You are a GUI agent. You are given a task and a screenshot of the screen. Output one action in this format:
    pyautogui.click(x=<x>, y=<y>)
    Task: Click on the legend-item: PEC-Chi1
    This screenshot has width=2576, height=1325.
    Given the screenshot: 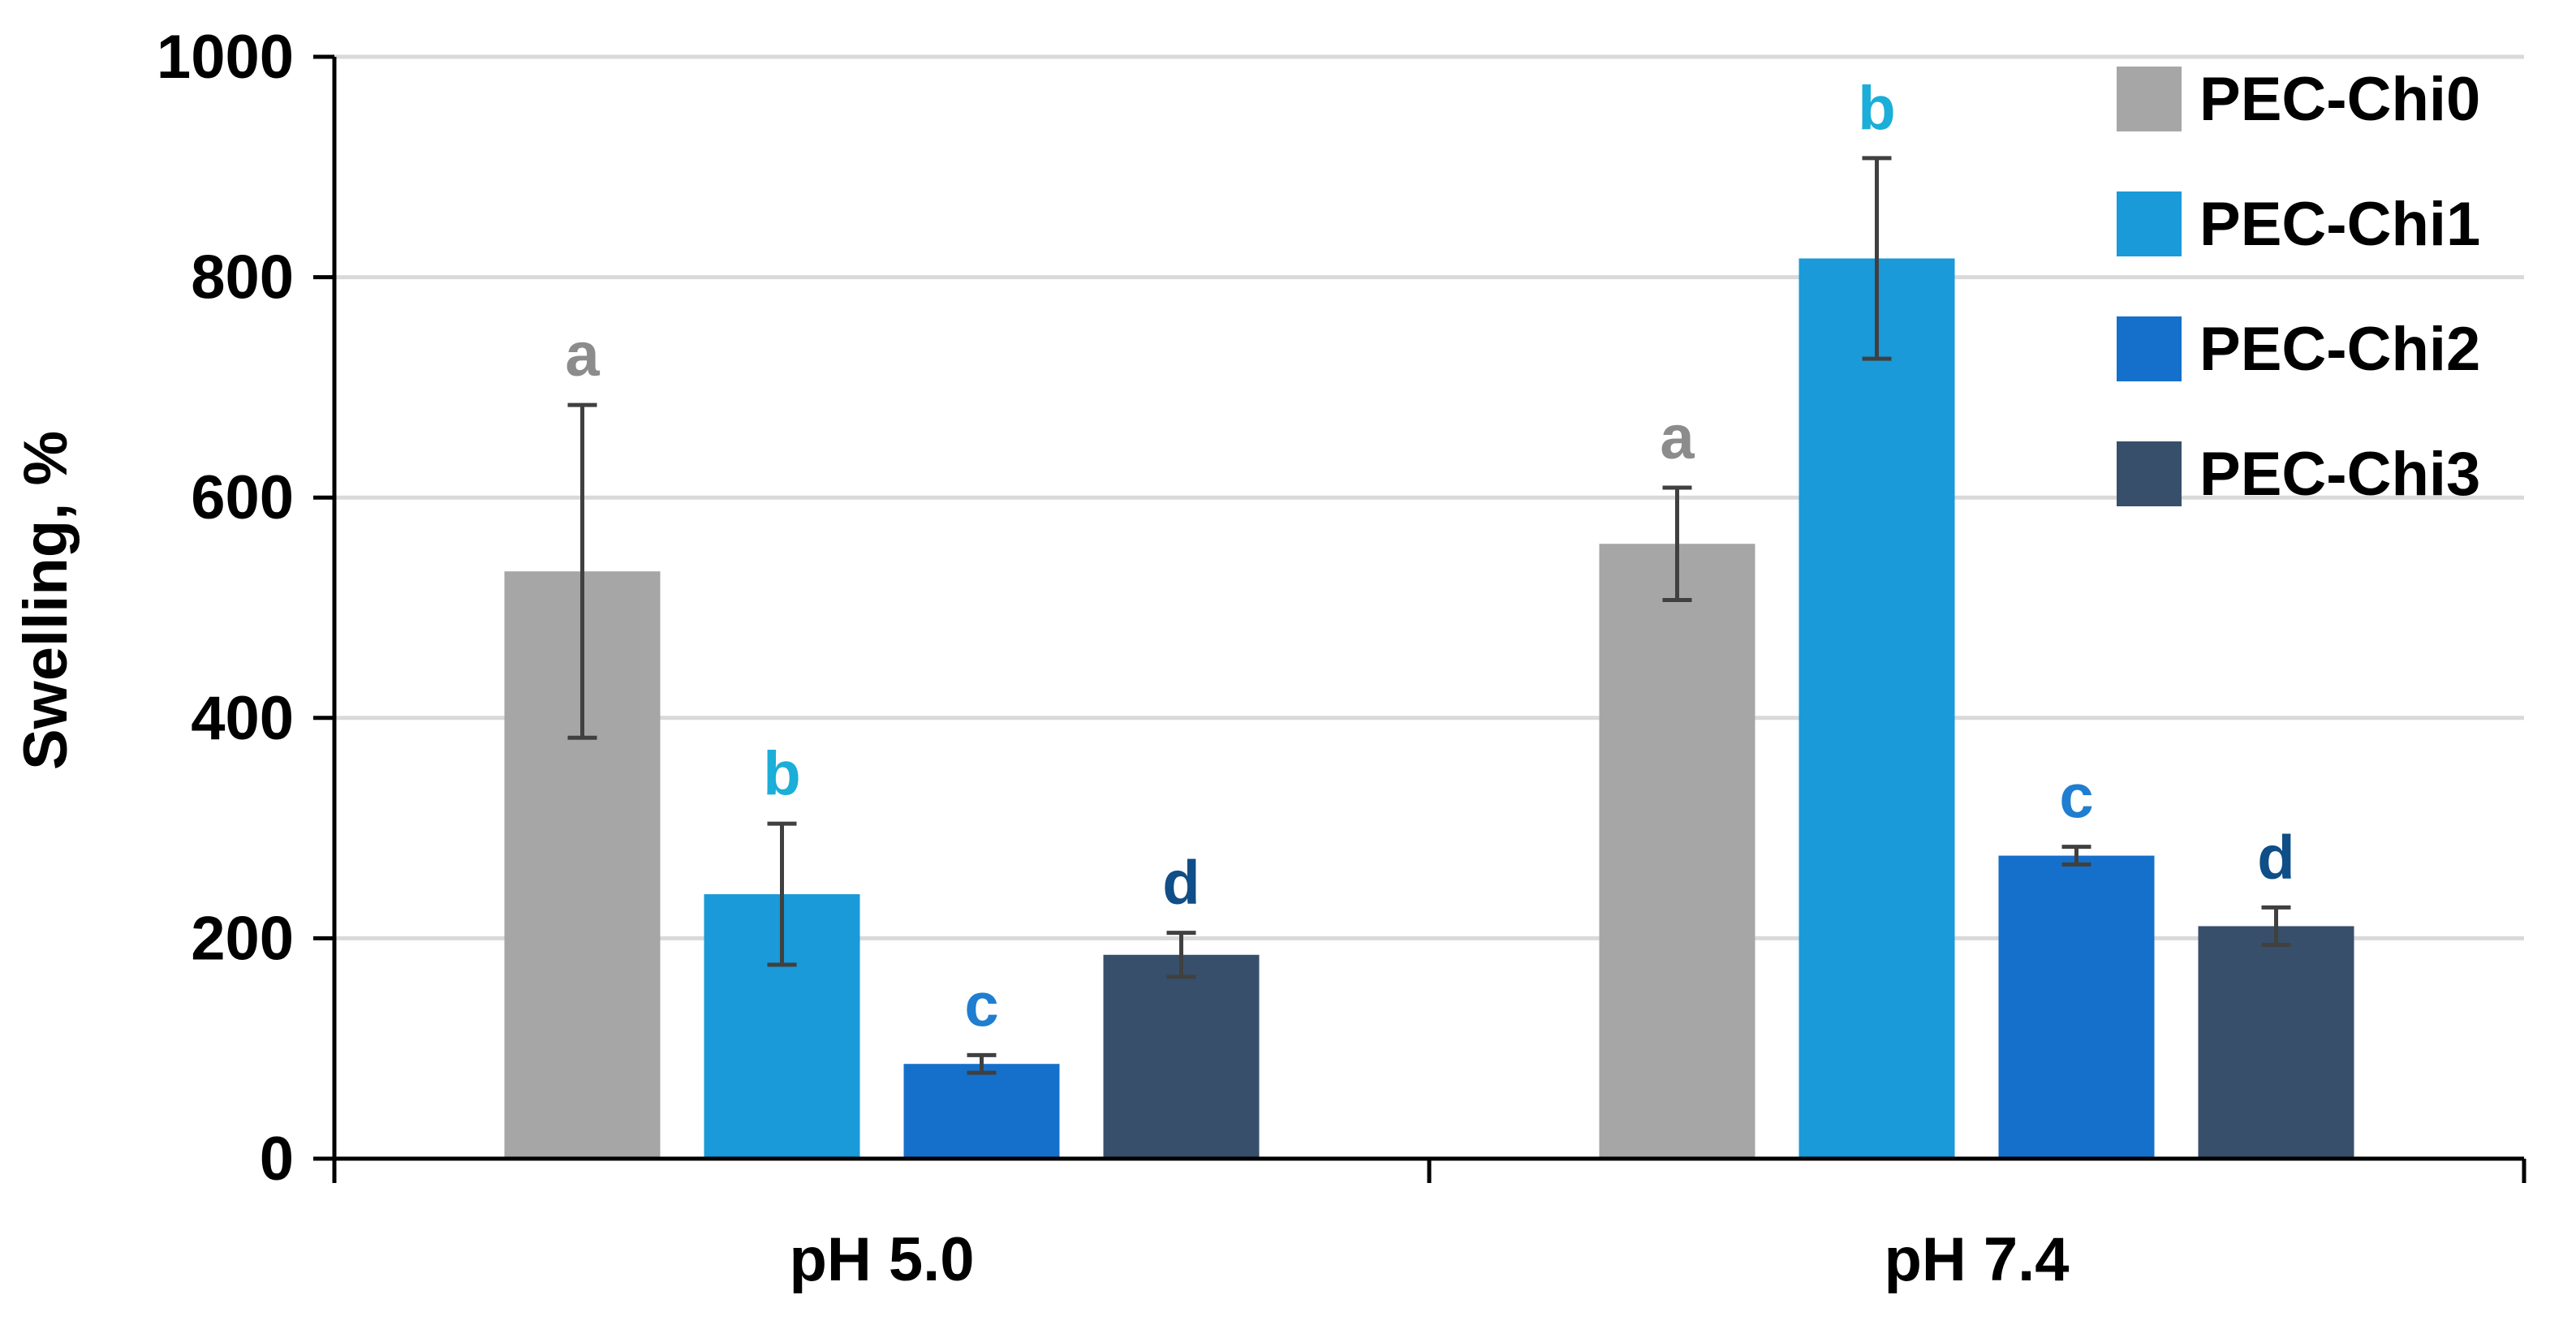 What is the action you would take?
    pyautogui.click(x=2299, y=224)
    